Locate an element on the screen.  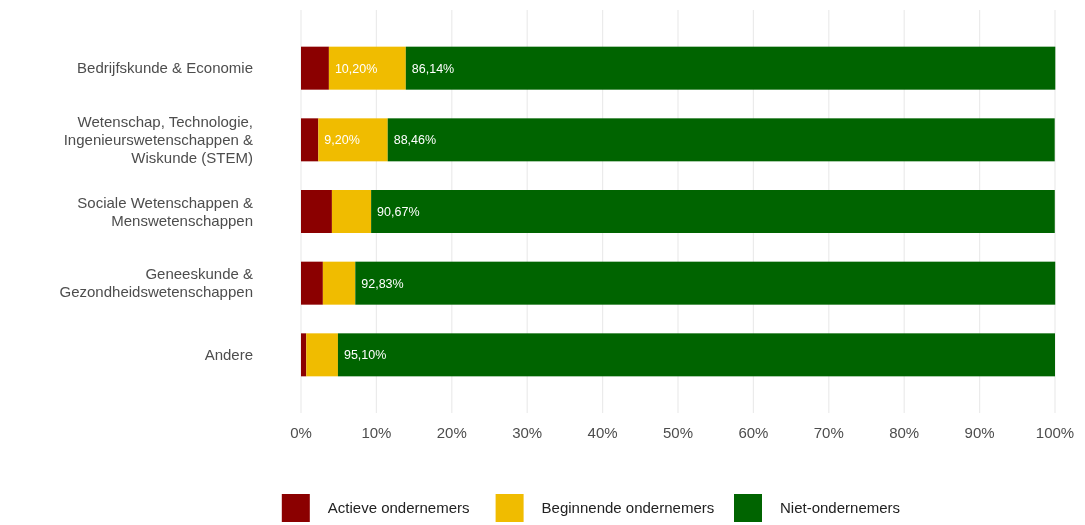
y-tick-label: Sociale Wetenschappen & Menswetenschappen is located at coordinates (165, 211).